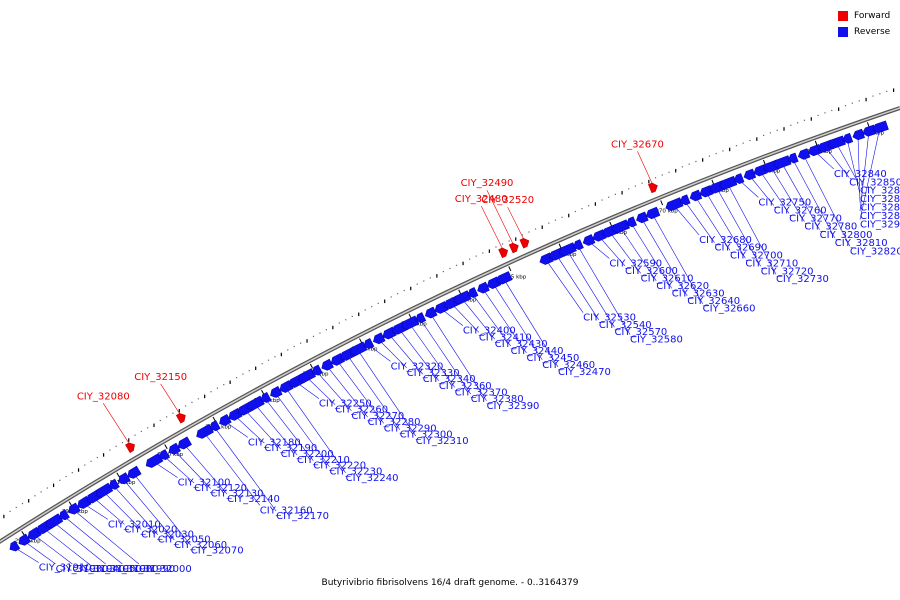 This screenshot has height=600, width=900. What do you see at coordinates (426, 435) in the screenshot?
I see `gene-label: CIY_32300` at bounding box center [426, 435].